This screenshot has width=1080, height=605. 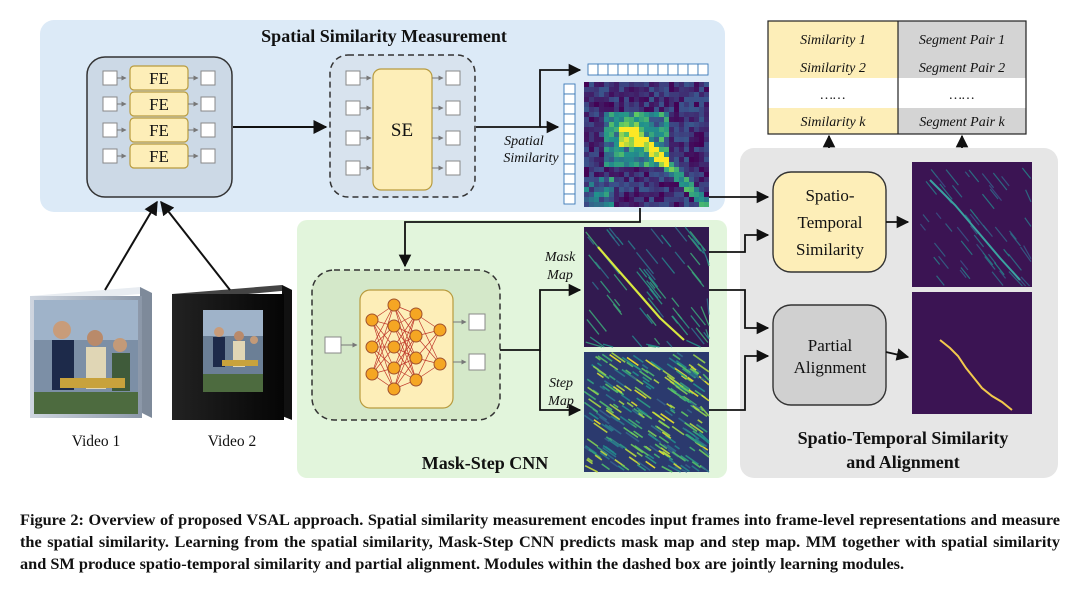 What do you see at coordinates (903, 438) in the screenshot?
I see `st-panel-title-line1: Spatio-Temporal Similarity` at bounding box center [903, 438].